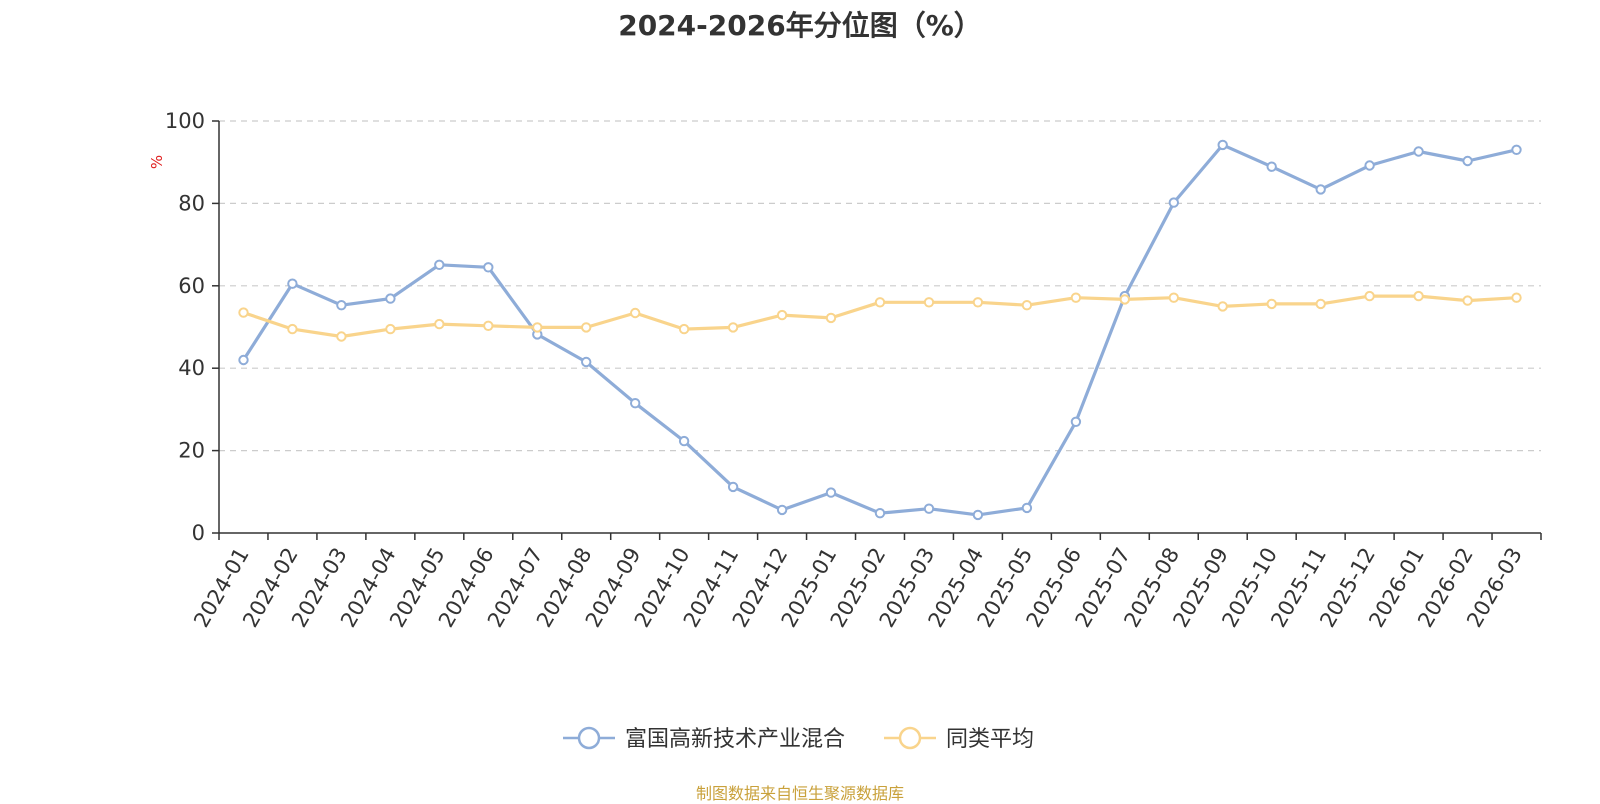 This screenshot has height=804, width=1600. I want to click on y-axis-unit: %, so click(157, 162).